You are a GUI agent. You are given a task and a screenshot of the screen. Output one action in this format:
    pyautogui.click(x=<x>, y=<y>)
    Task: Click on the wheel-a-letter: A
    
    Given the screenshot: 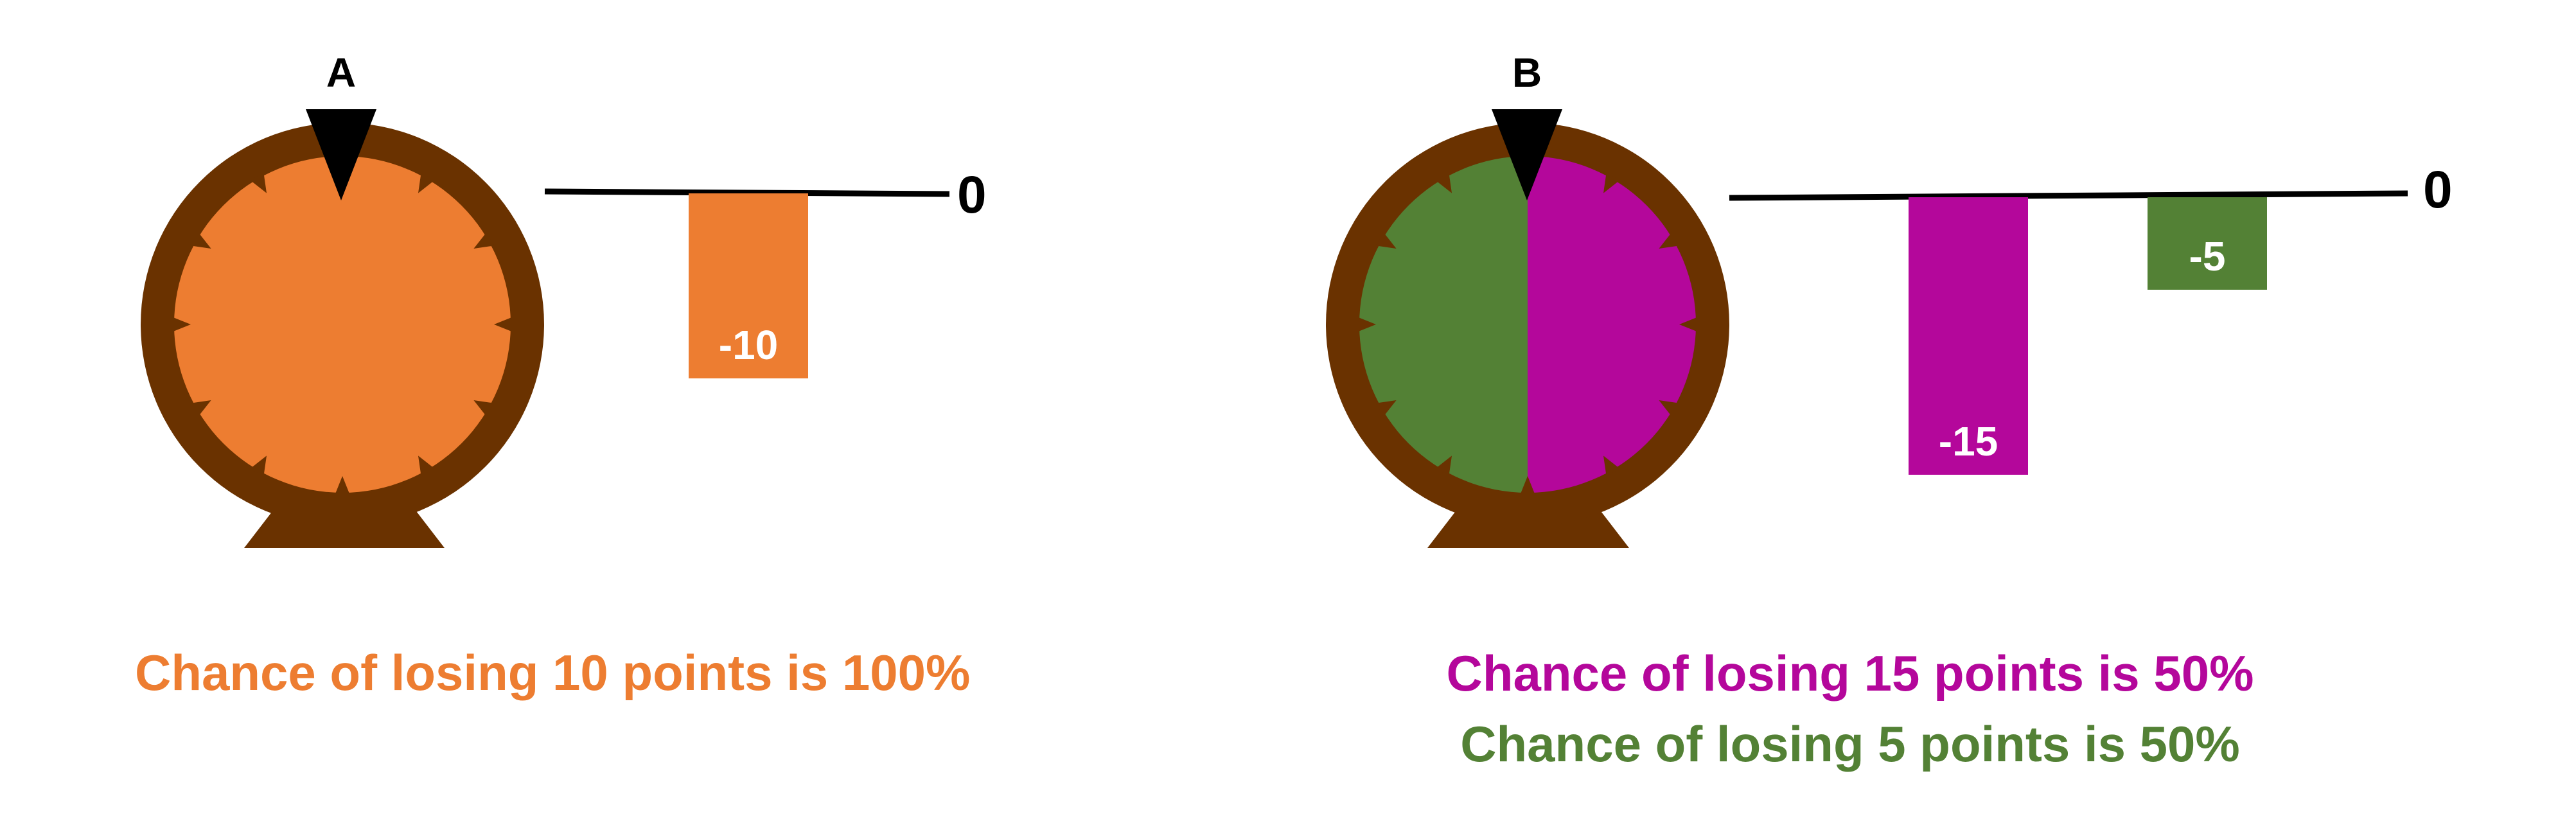 What is the action you would take?
    pyautogui.click(x=341, y=72)
    